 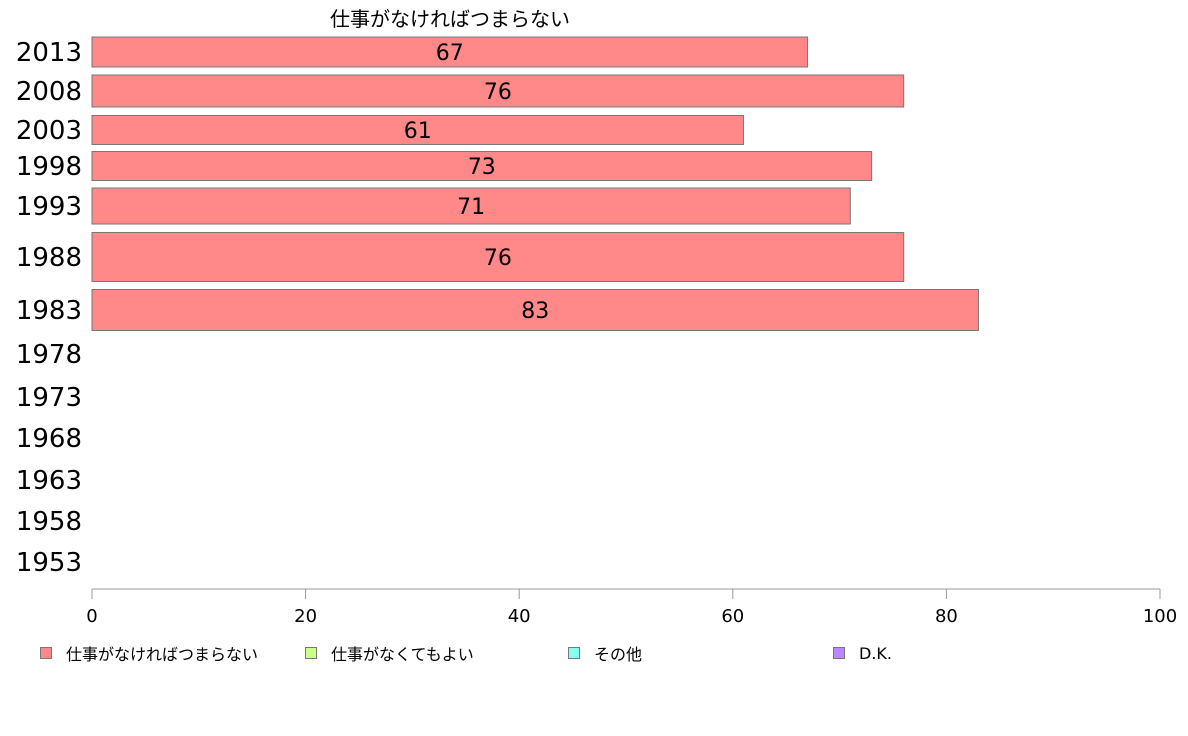 What do you see at coordinates (49, 258) in the screenshot?
I see `y-tick-label: 1988` at bounding box center [49, 258].